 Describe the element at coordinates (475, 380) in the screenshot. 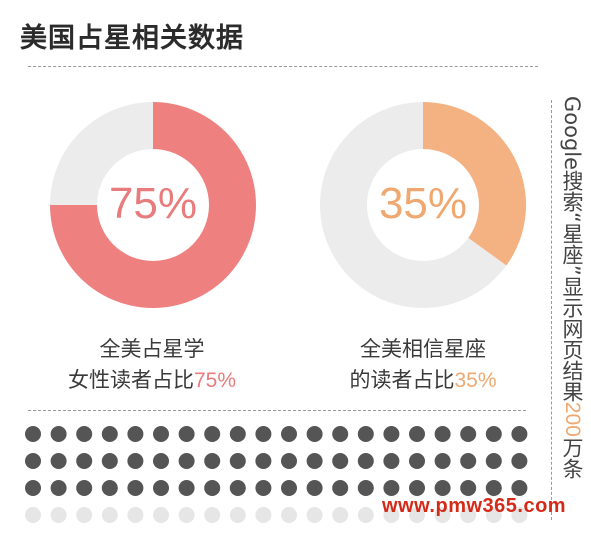

I see `caption-believers-value: 35%` at that location.